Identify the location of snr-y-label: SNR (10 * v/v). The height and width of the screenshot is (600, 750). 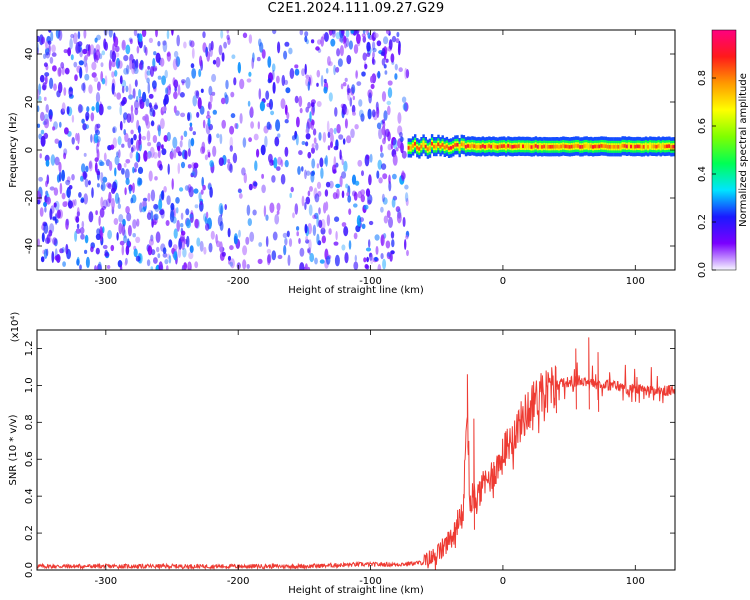
(13, 449).